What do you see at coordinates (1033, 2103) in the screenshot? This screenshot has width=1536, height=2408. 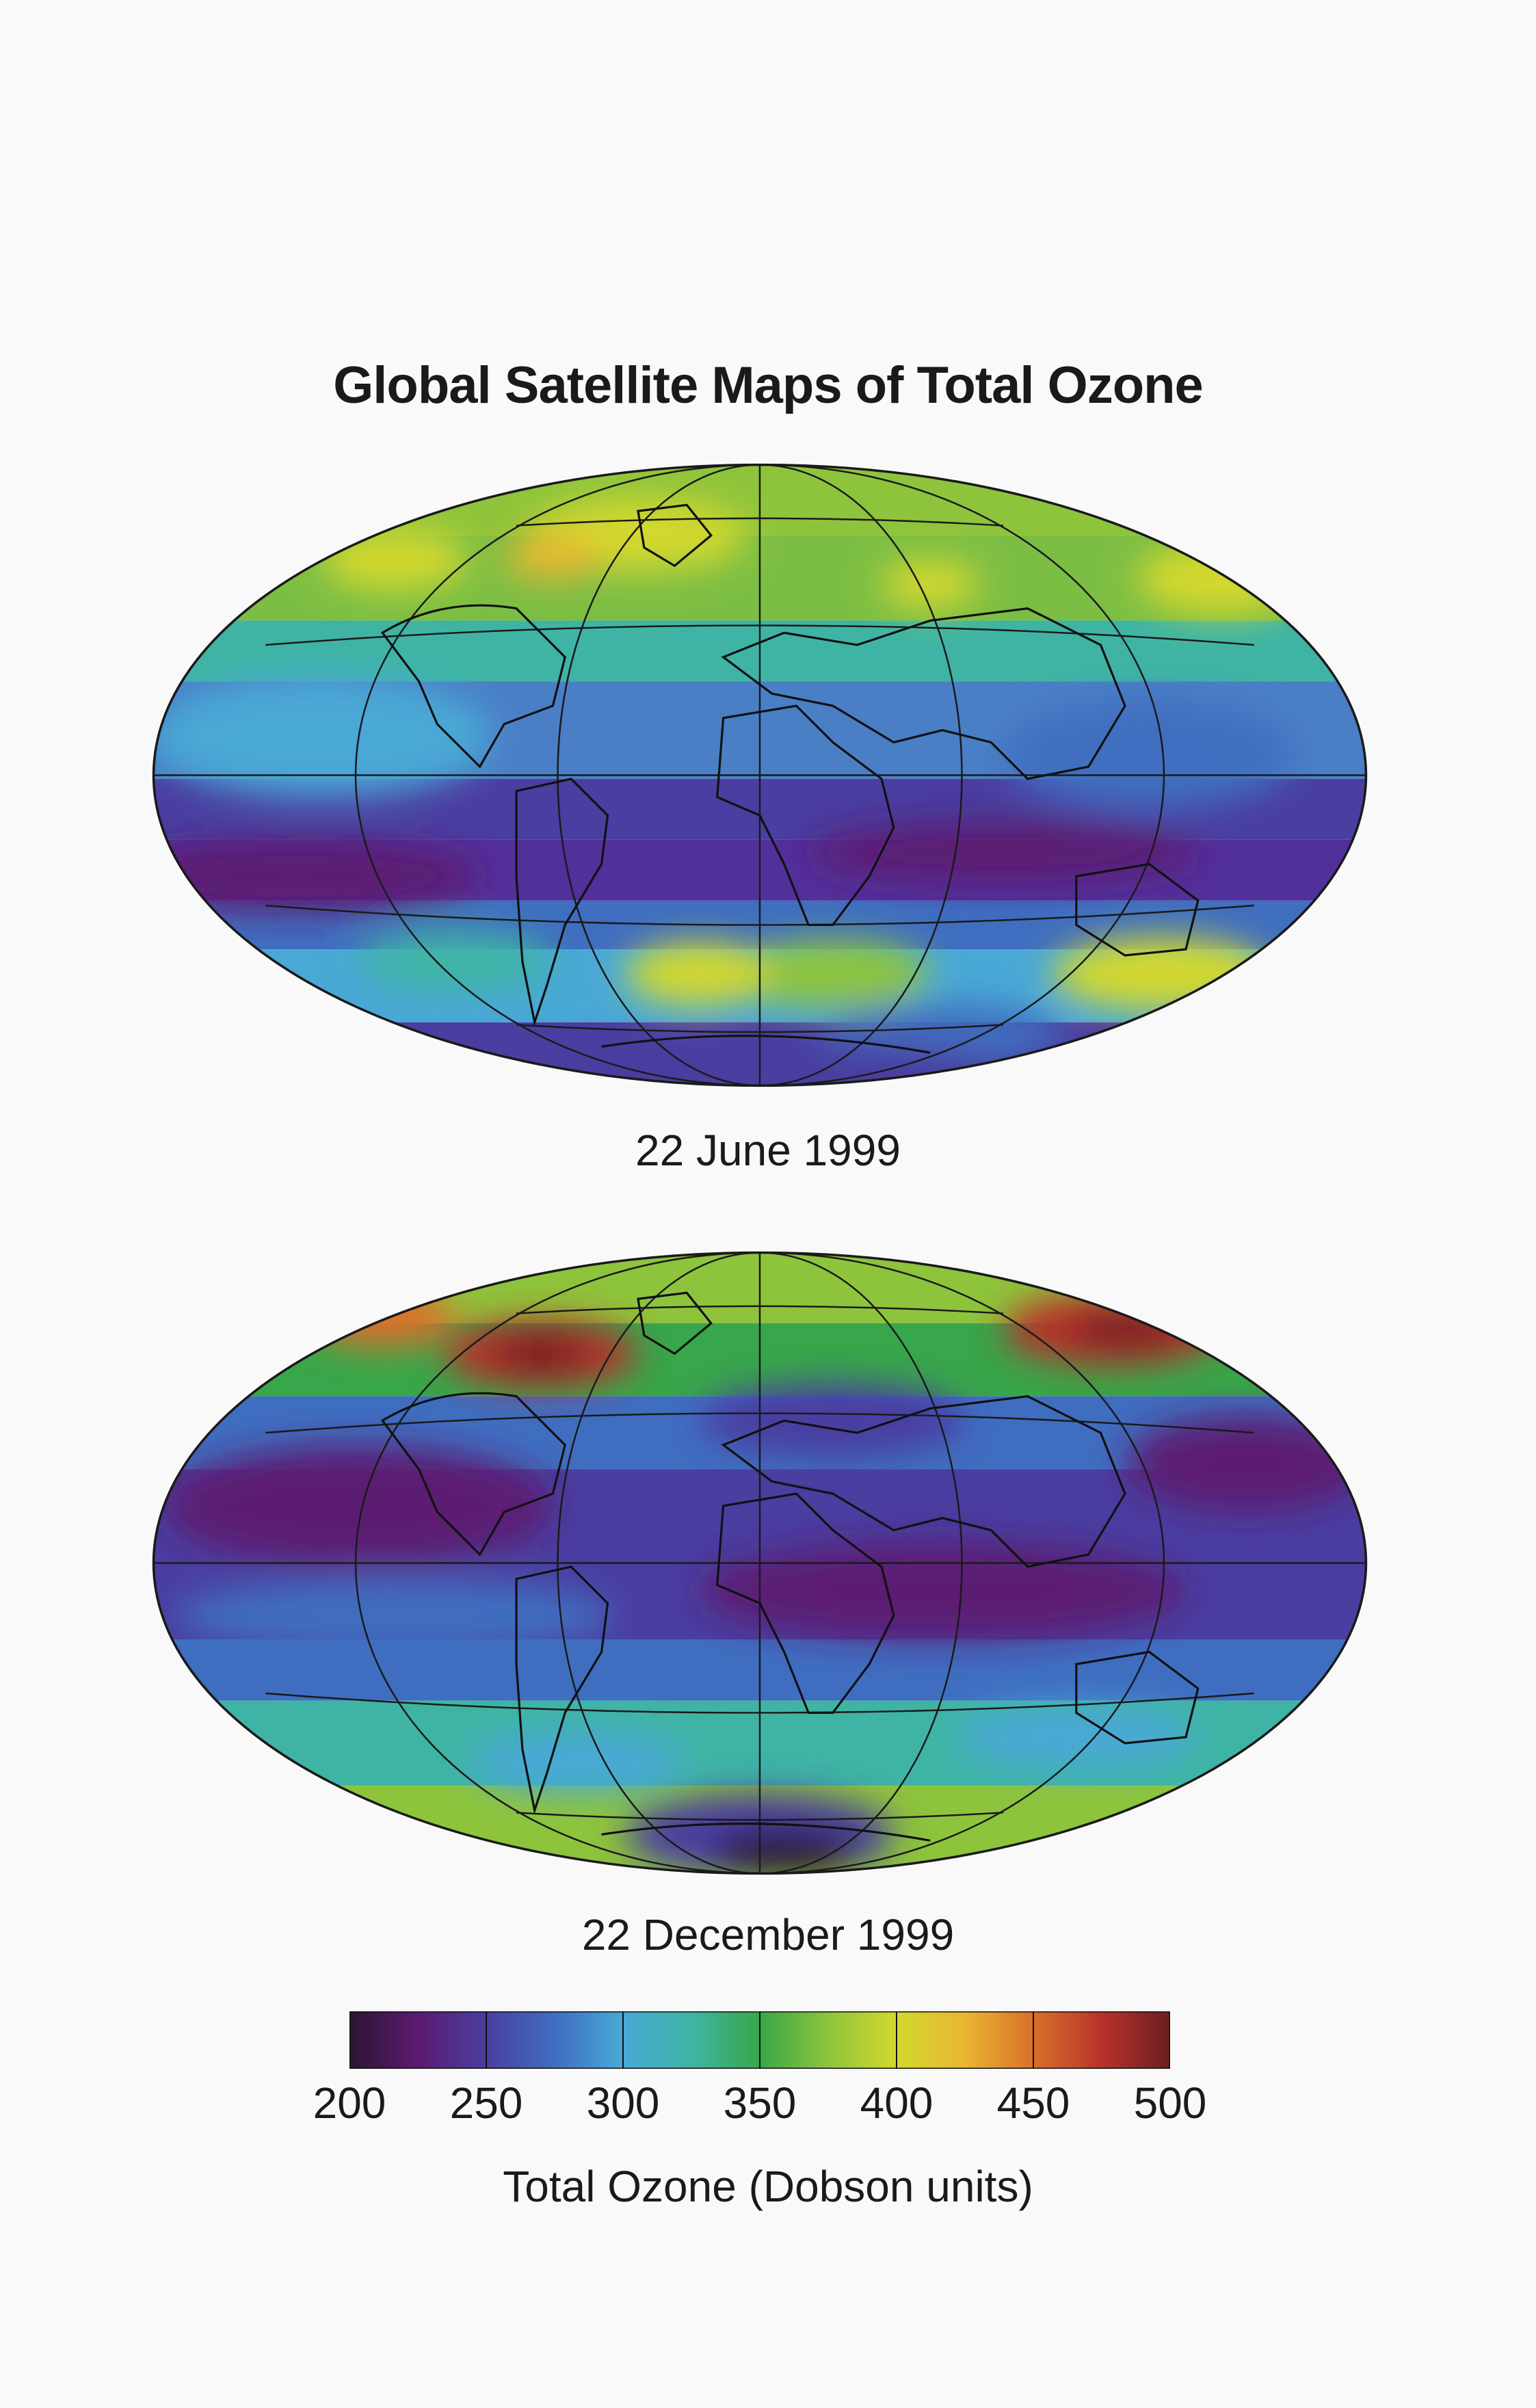 I see `colorbar-tick: 450` at bounding box center [1033, 2103].